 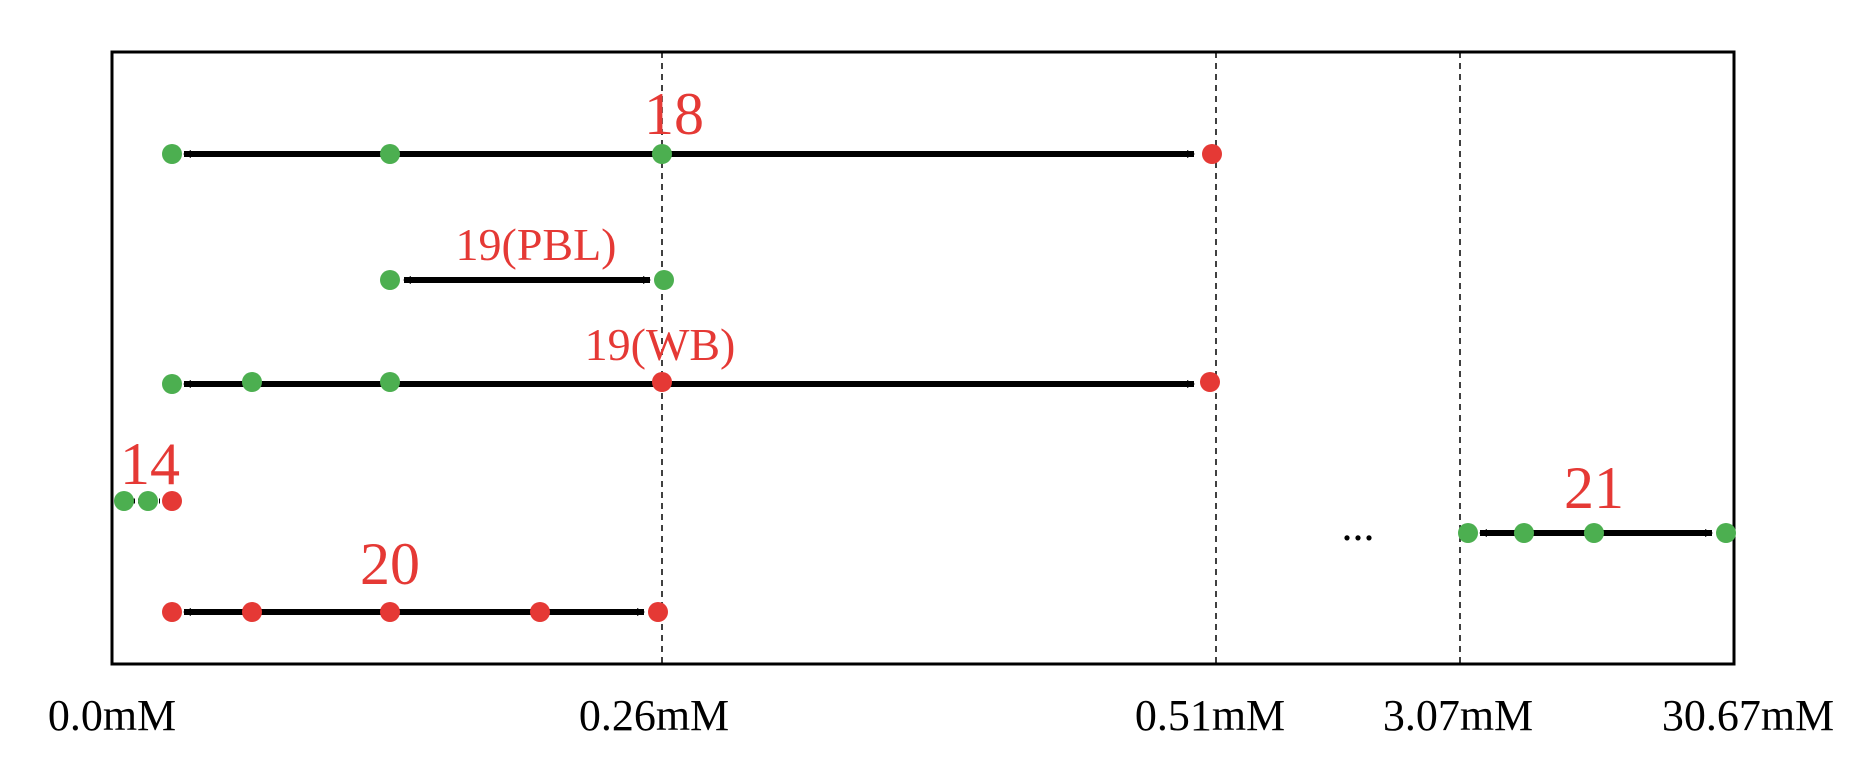 What do you see at coordinates (674, 114) in the screenshot?
I see `row-label-18: 18` at bounding box center [674, 114].